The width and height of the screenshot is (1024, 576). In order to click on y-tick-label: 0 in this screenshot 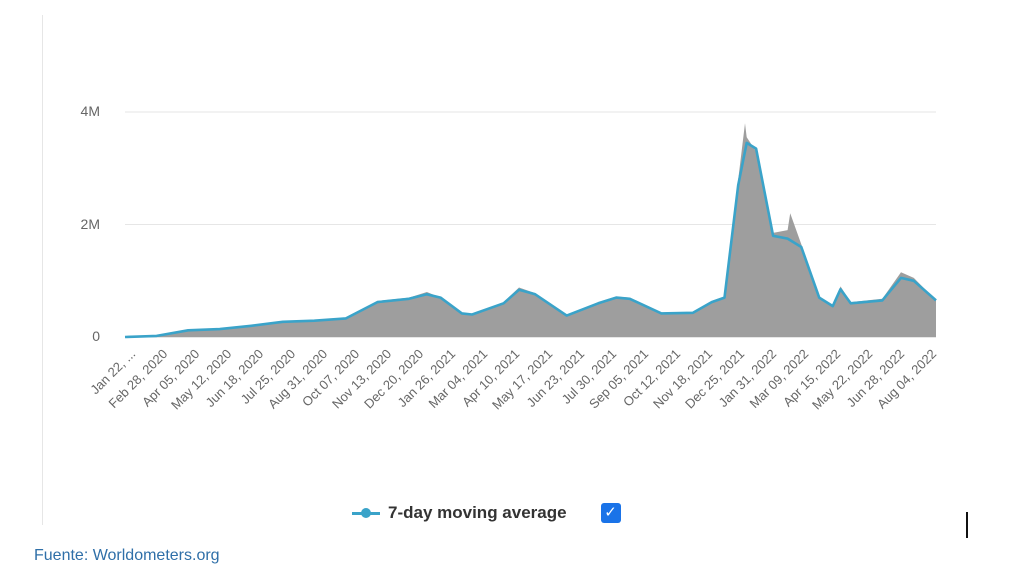, I will do `click(96, 336)`.